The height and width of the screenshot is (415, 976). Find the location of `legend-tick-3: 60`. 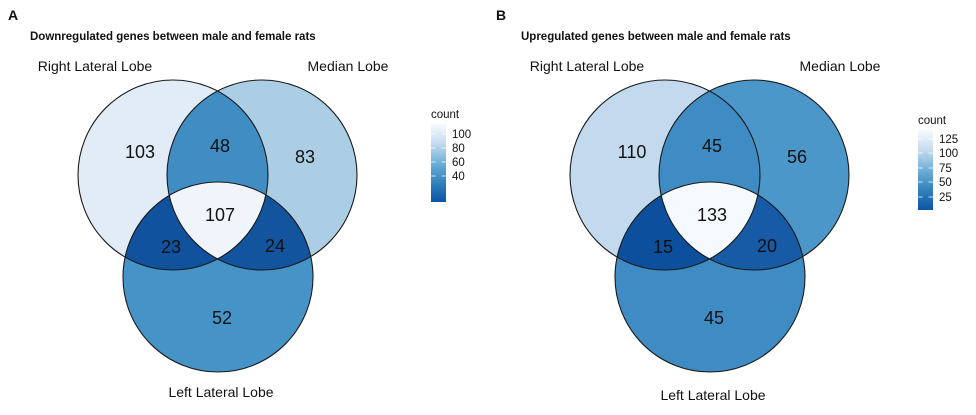

legend-tick-3: 60 is located at coordinates (458, 163).